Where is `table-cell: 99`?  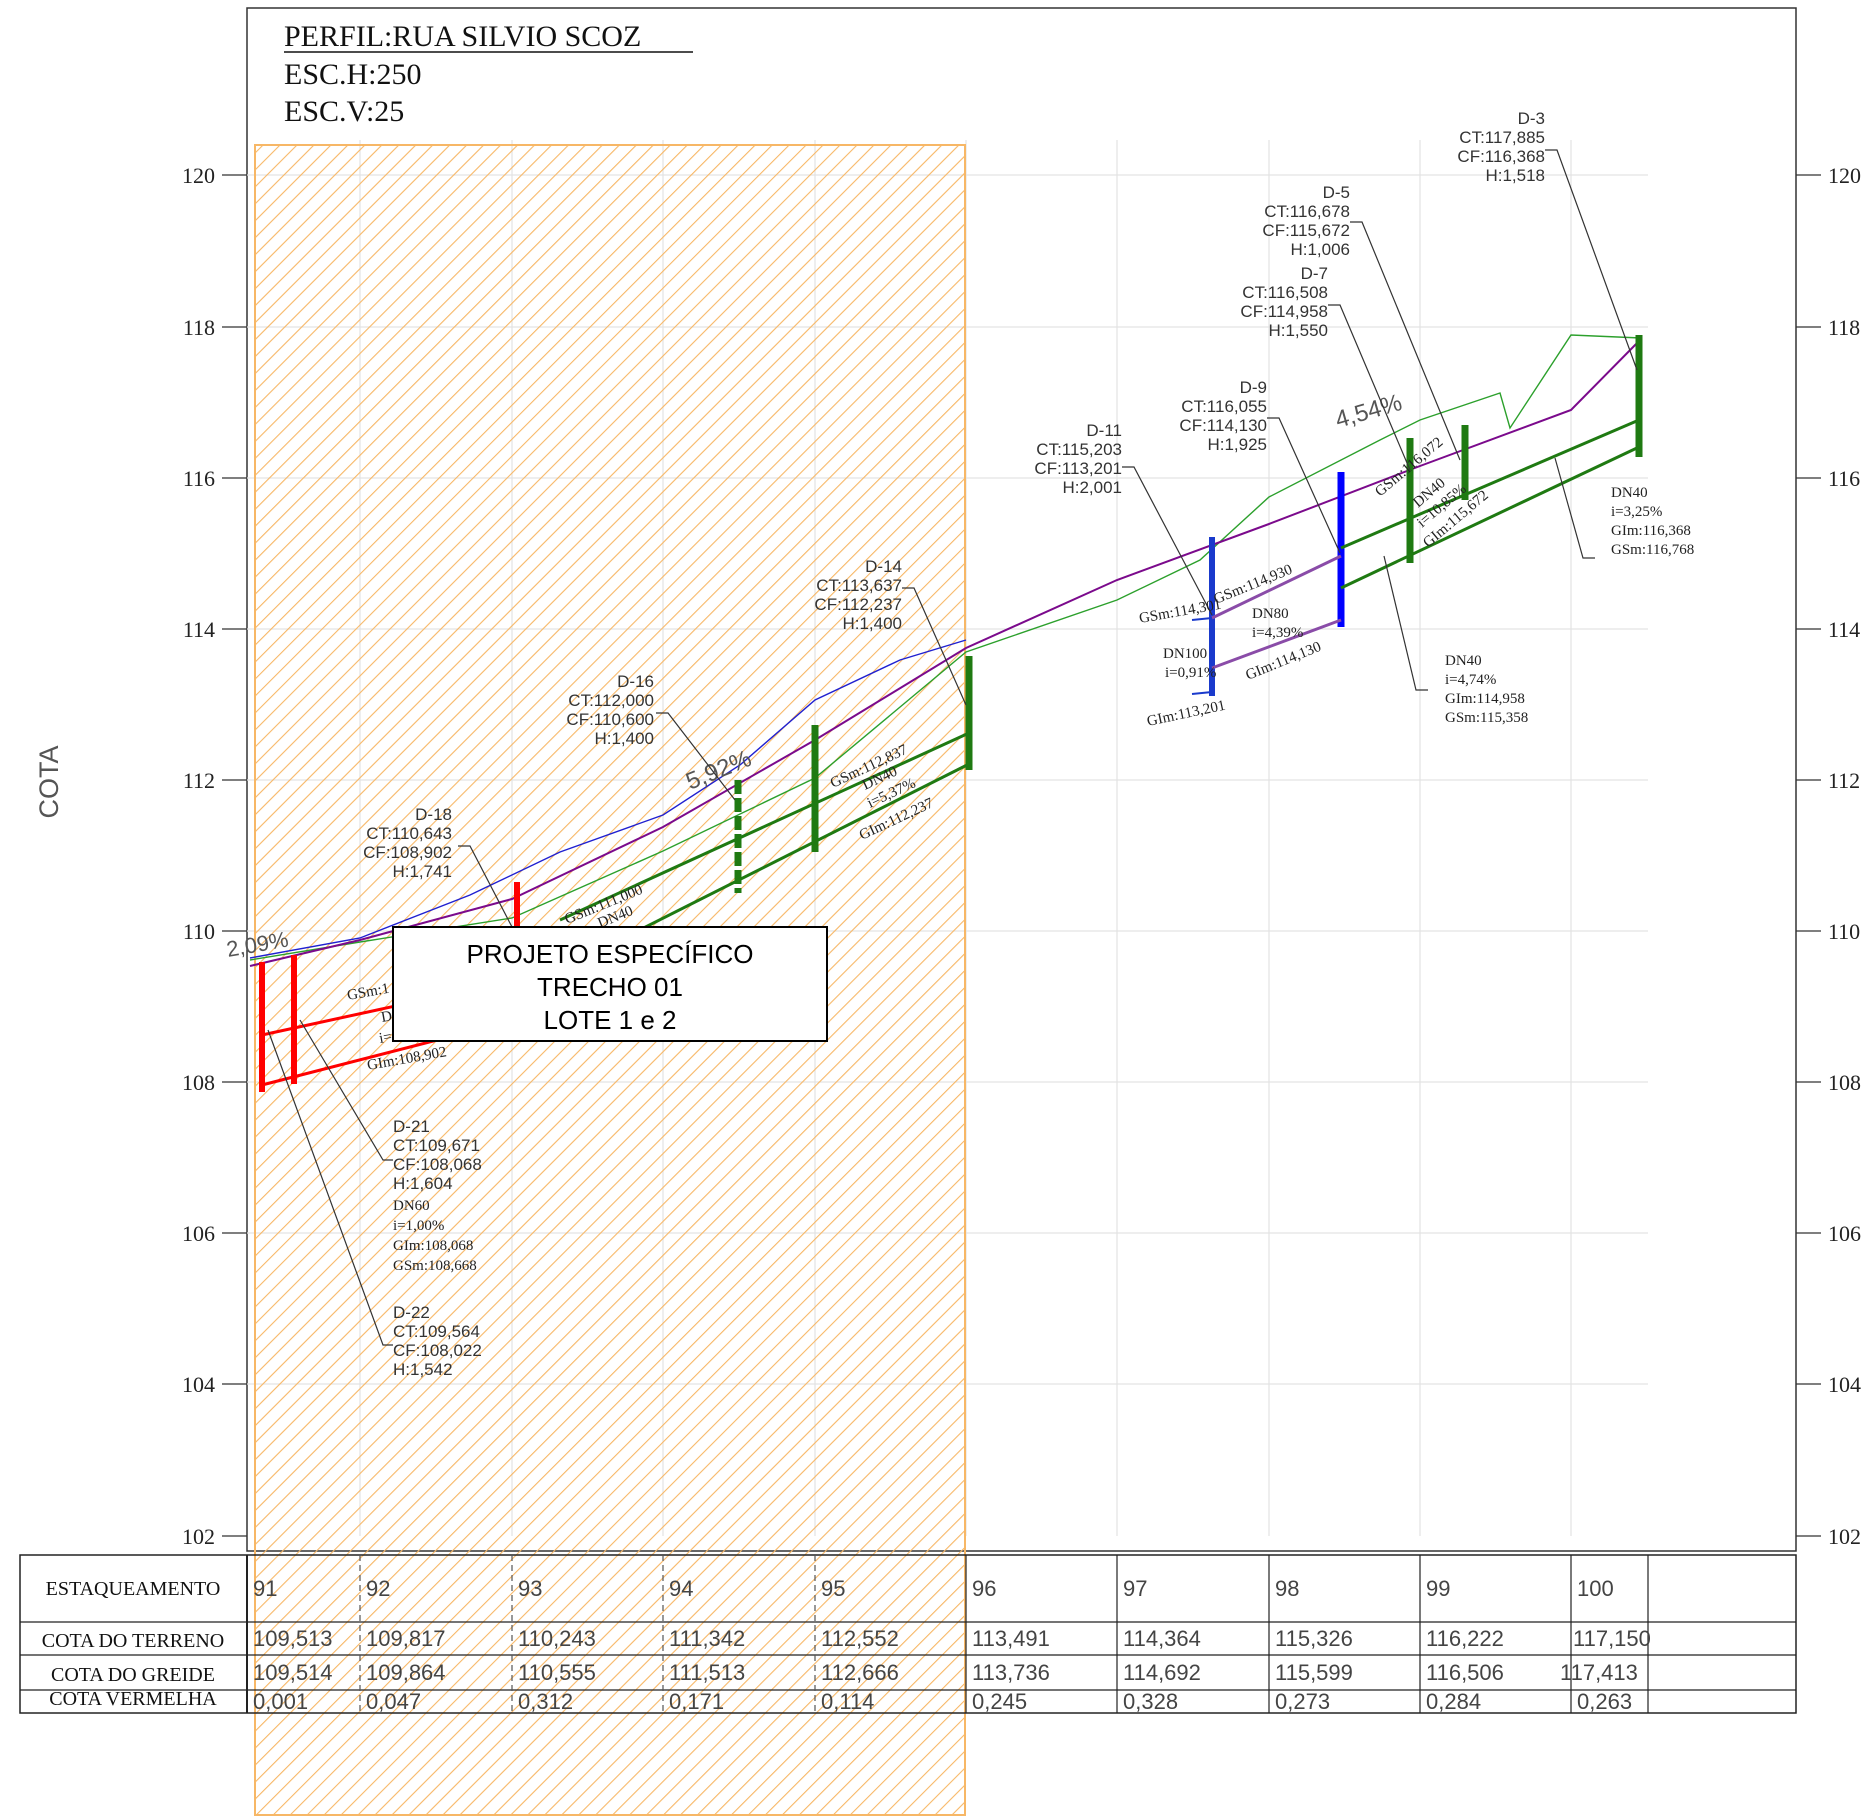
table-cell: 99 is located at coordinates (1438, 1588).